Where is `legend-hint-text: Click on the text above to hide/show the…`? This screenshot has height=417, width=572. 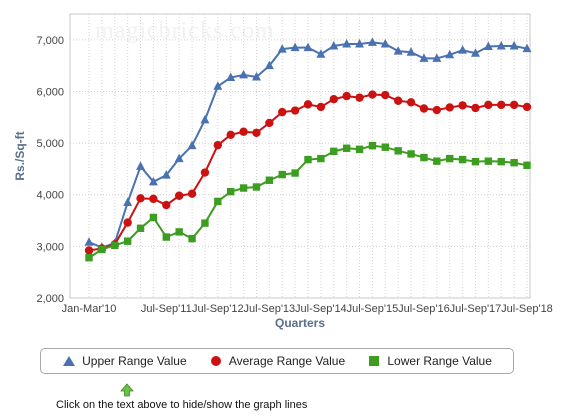
legend-hint-text: Click on the text above to hide/show the… is located at coordinates (182, 405).